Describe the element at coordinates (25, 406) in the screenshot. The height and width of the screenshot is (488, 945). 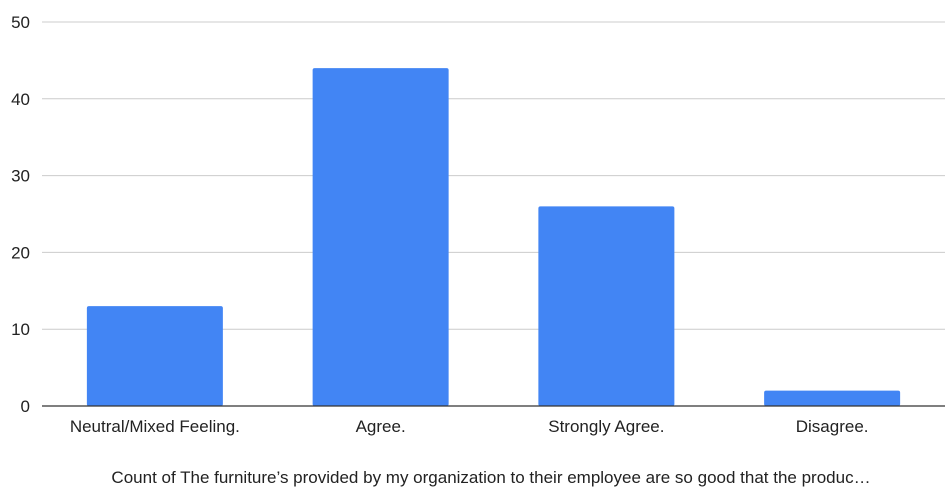
I see `y-tick-label: 0` at that location.